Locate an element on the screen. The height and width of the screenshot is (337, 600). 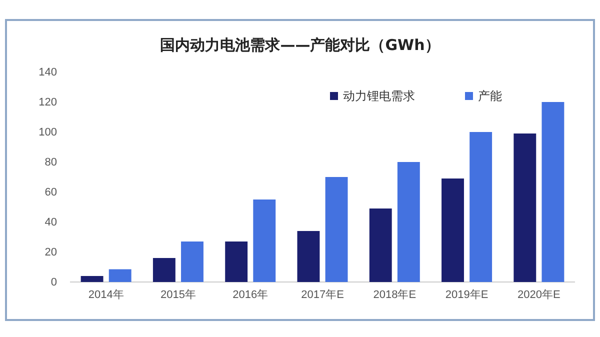
y-tick-label: 0 is located at coordinates (53, 282).